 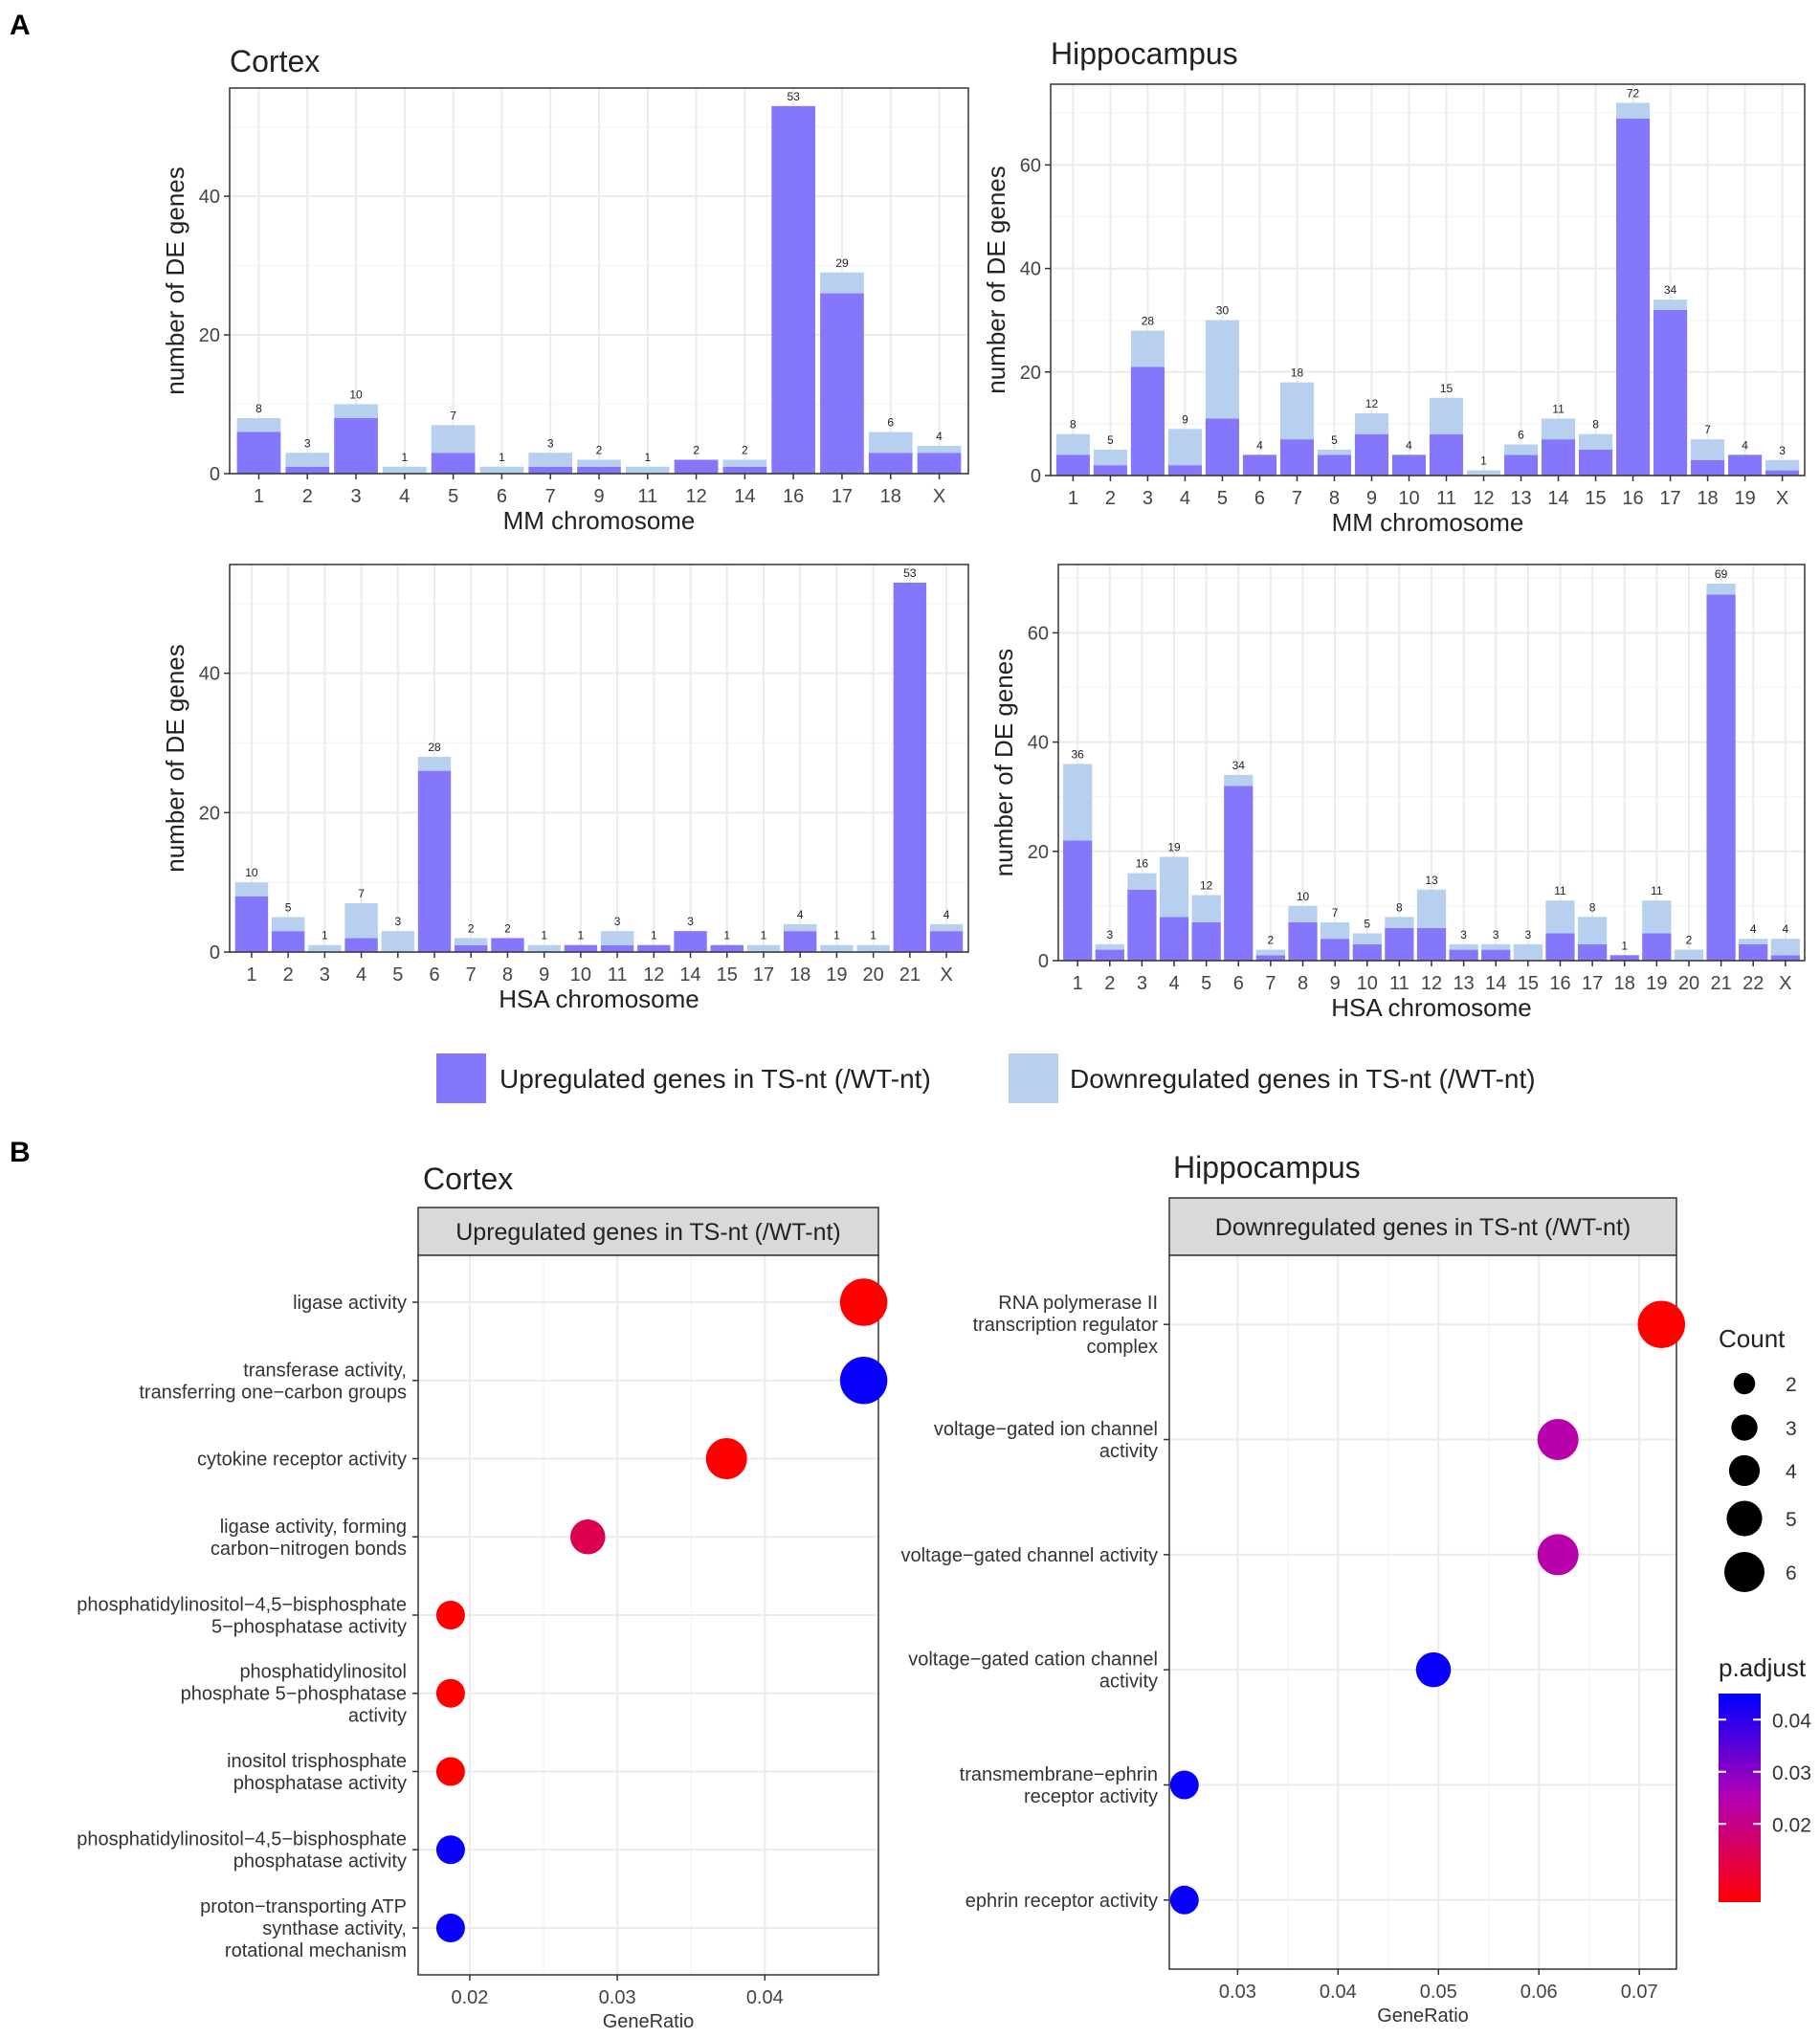 What do you see at coordinates (695, 496) in the screenshot?
I see `cortex-mm-x-tick-label: 12` at bounding box center [695, 496].